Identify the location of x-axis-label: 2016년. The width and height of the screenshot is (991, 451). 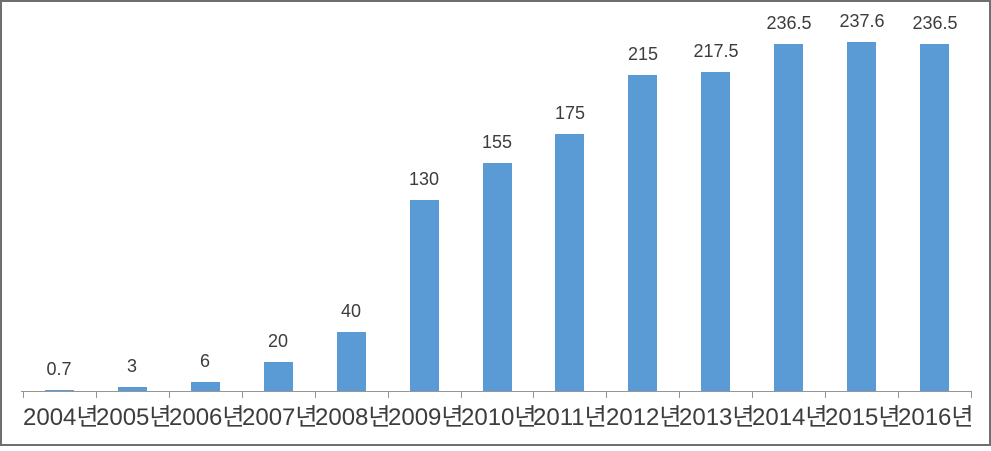
(936, 417).